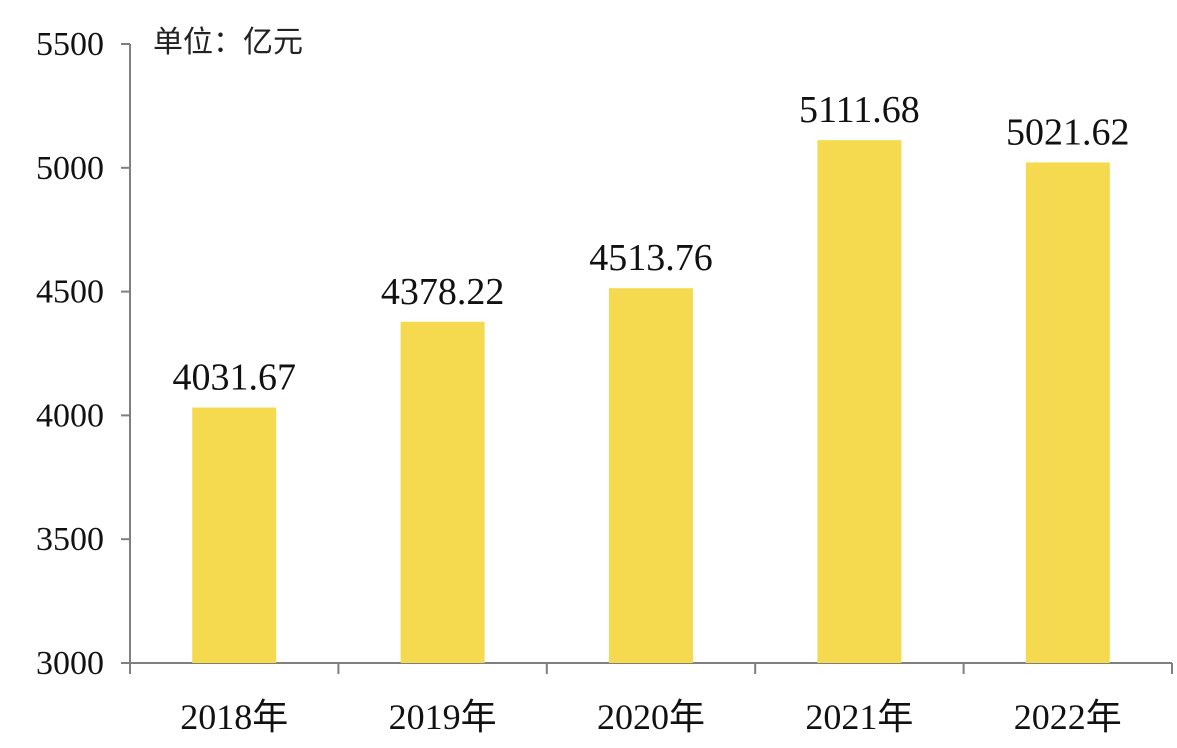 The image size is (1177, 748). Describe the element at coordinates (70, 44) in the screenshot. I see `y-tick-label: 5500` at that location.